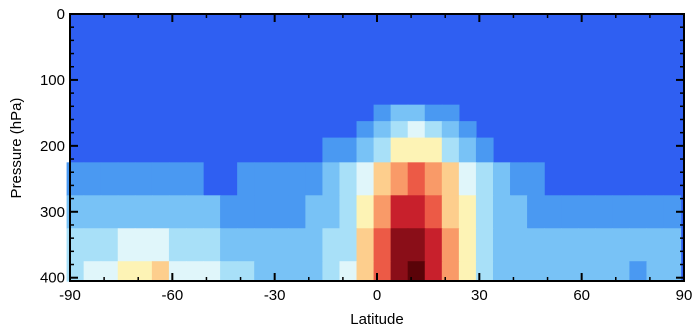  Describe the element at coordinates (684, 295) in the screenshot. I see `x-tick-label: 90` at that location.